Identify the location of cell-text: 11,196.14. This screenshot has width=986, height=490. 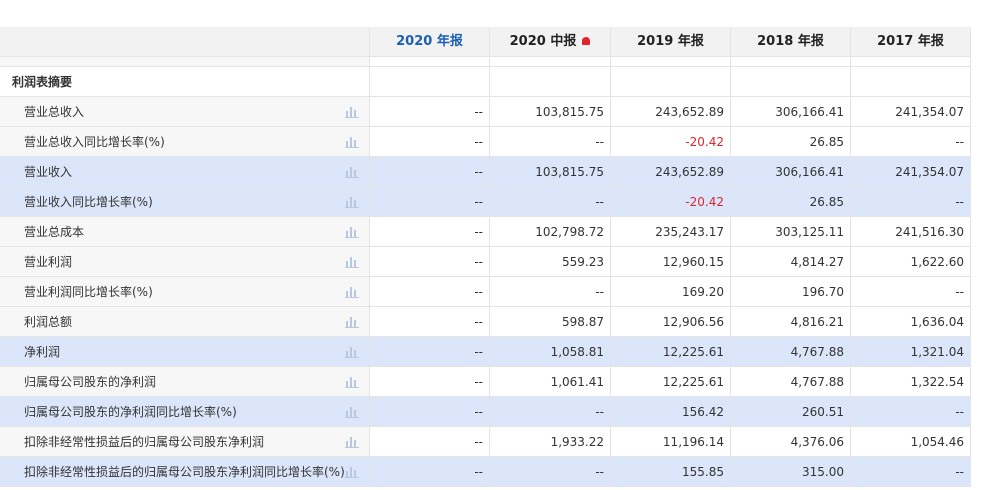
(693, 442).